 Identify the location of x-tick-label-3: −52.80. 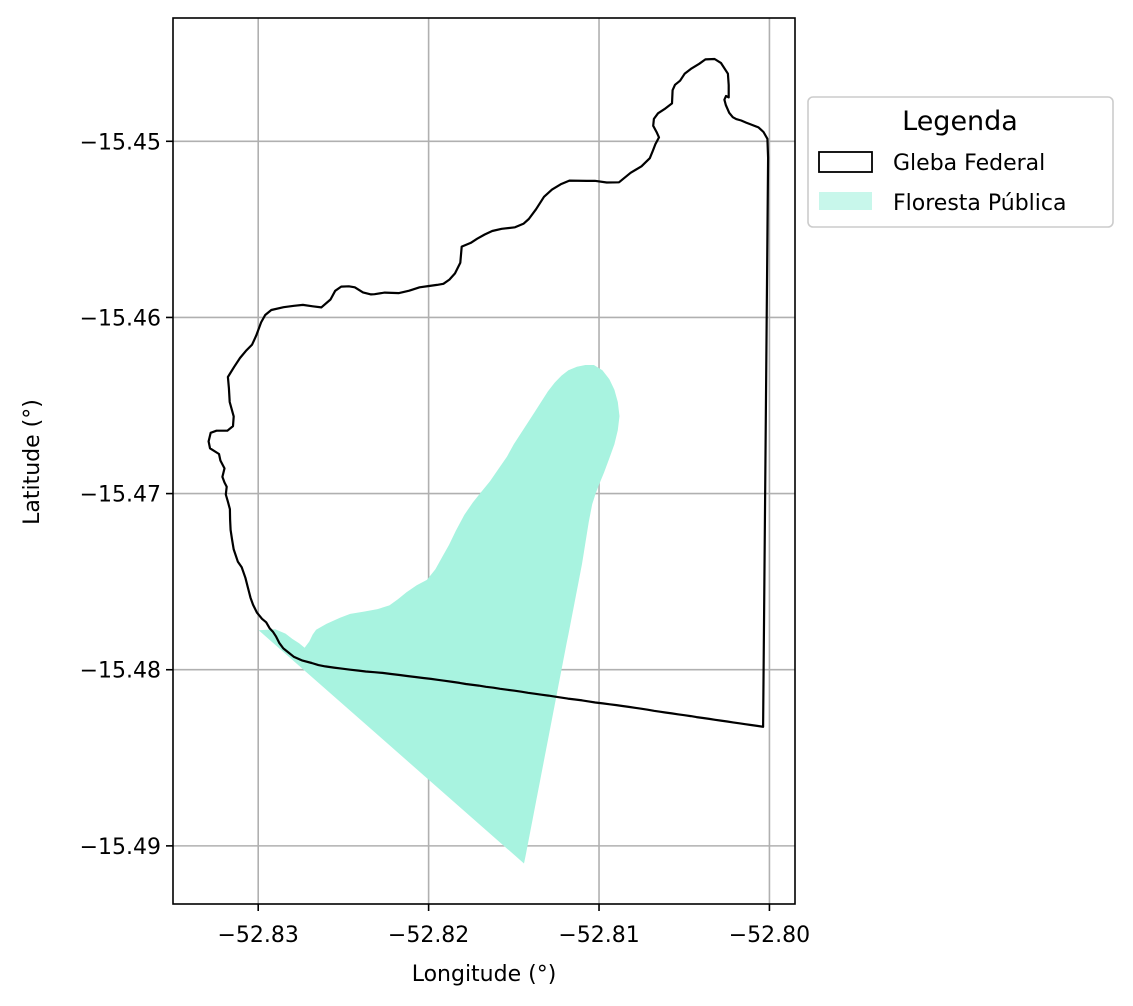
(769, 935).